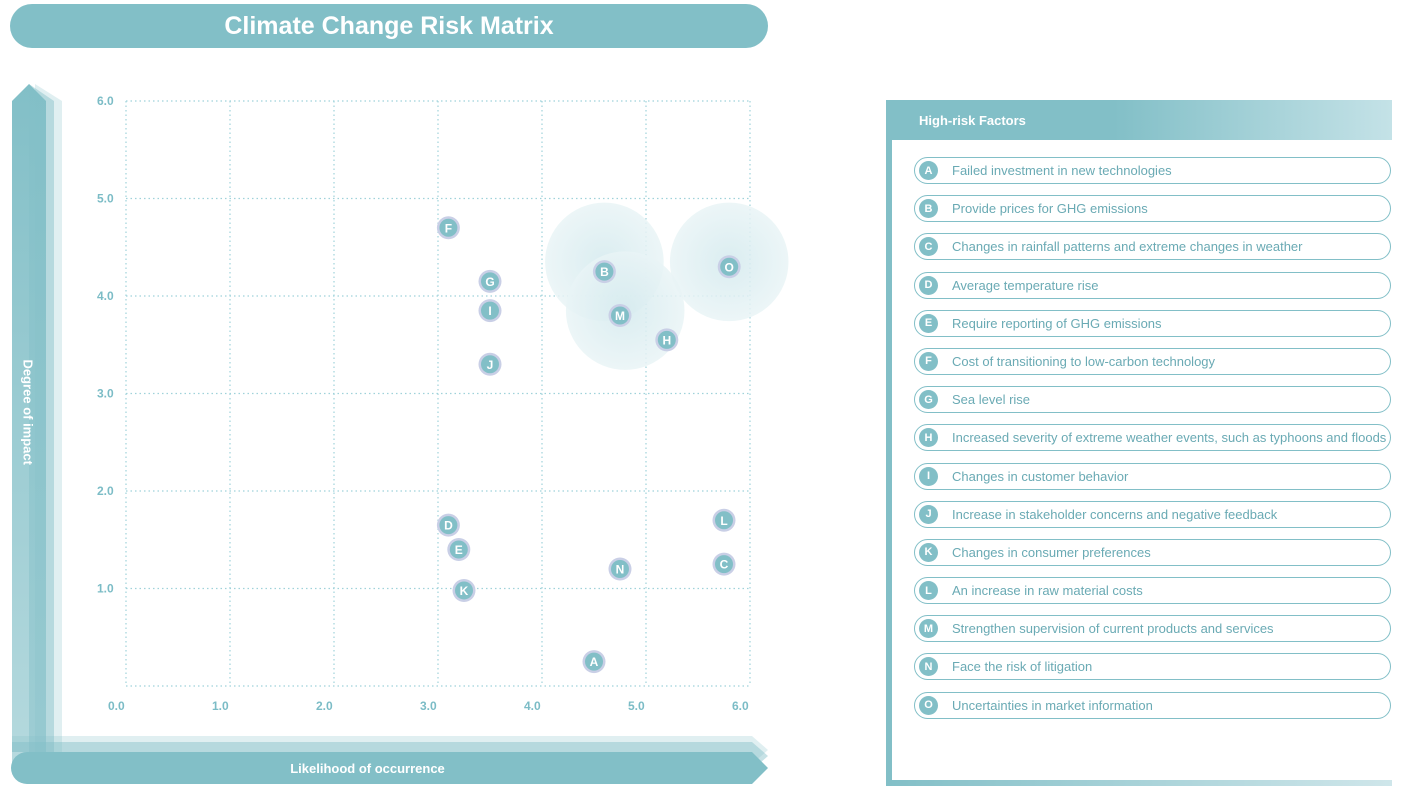 The width and height of the screenshot is (1401, 797). Describe the element at coordinates (928, 514) in the screenshot. I see `legend-badge: J` at that location.